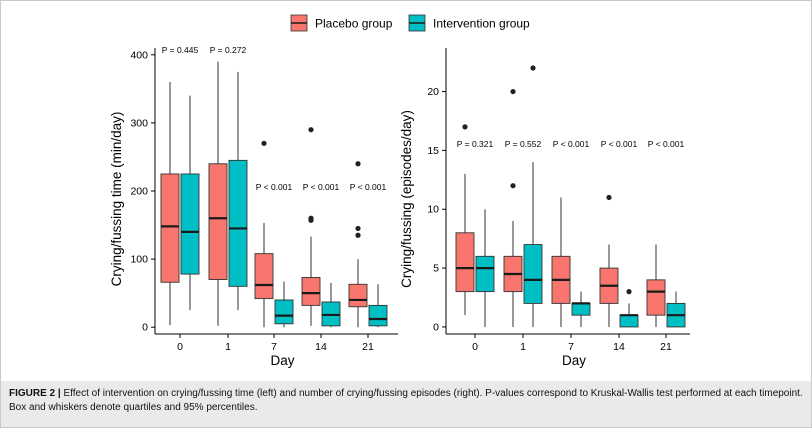  What do you see at coordinates (139, 123) in the screenshot?
I see `y-tick-label: 300` at bounding box center [139, 123].